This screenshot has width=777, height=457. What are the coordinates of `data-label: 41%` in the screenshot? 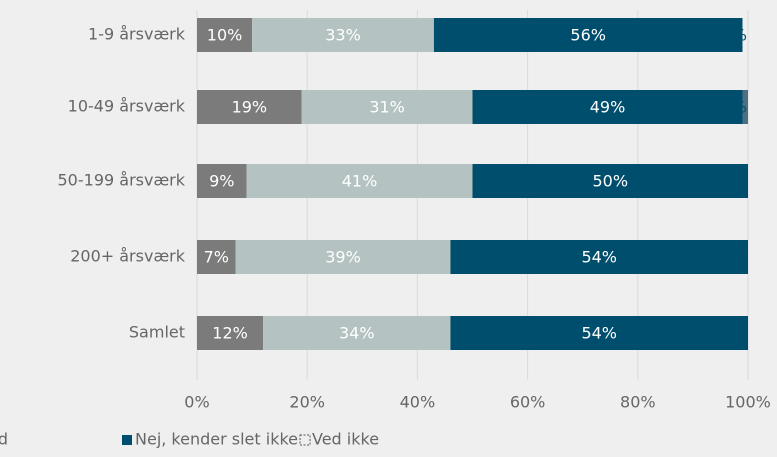 It's located at (360, 181).